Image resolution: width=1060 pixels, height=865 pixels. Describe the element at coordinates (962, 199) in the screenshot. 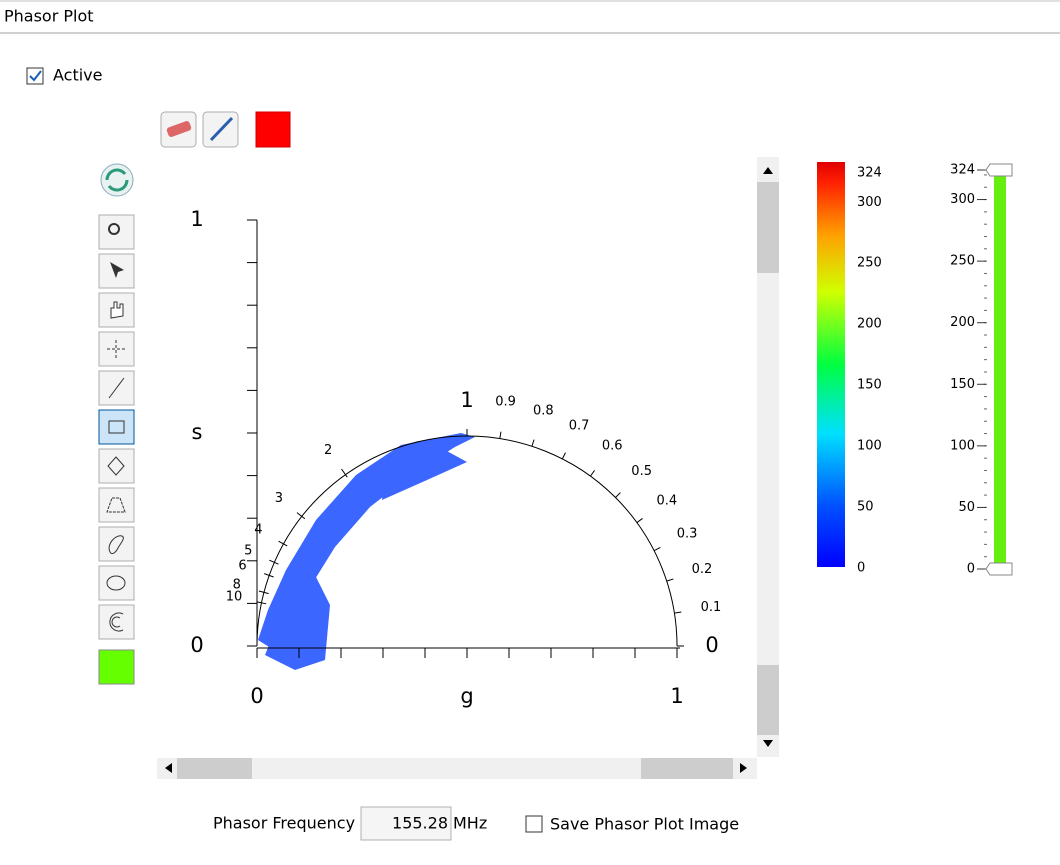

I see `slider-label: 300` at that location.